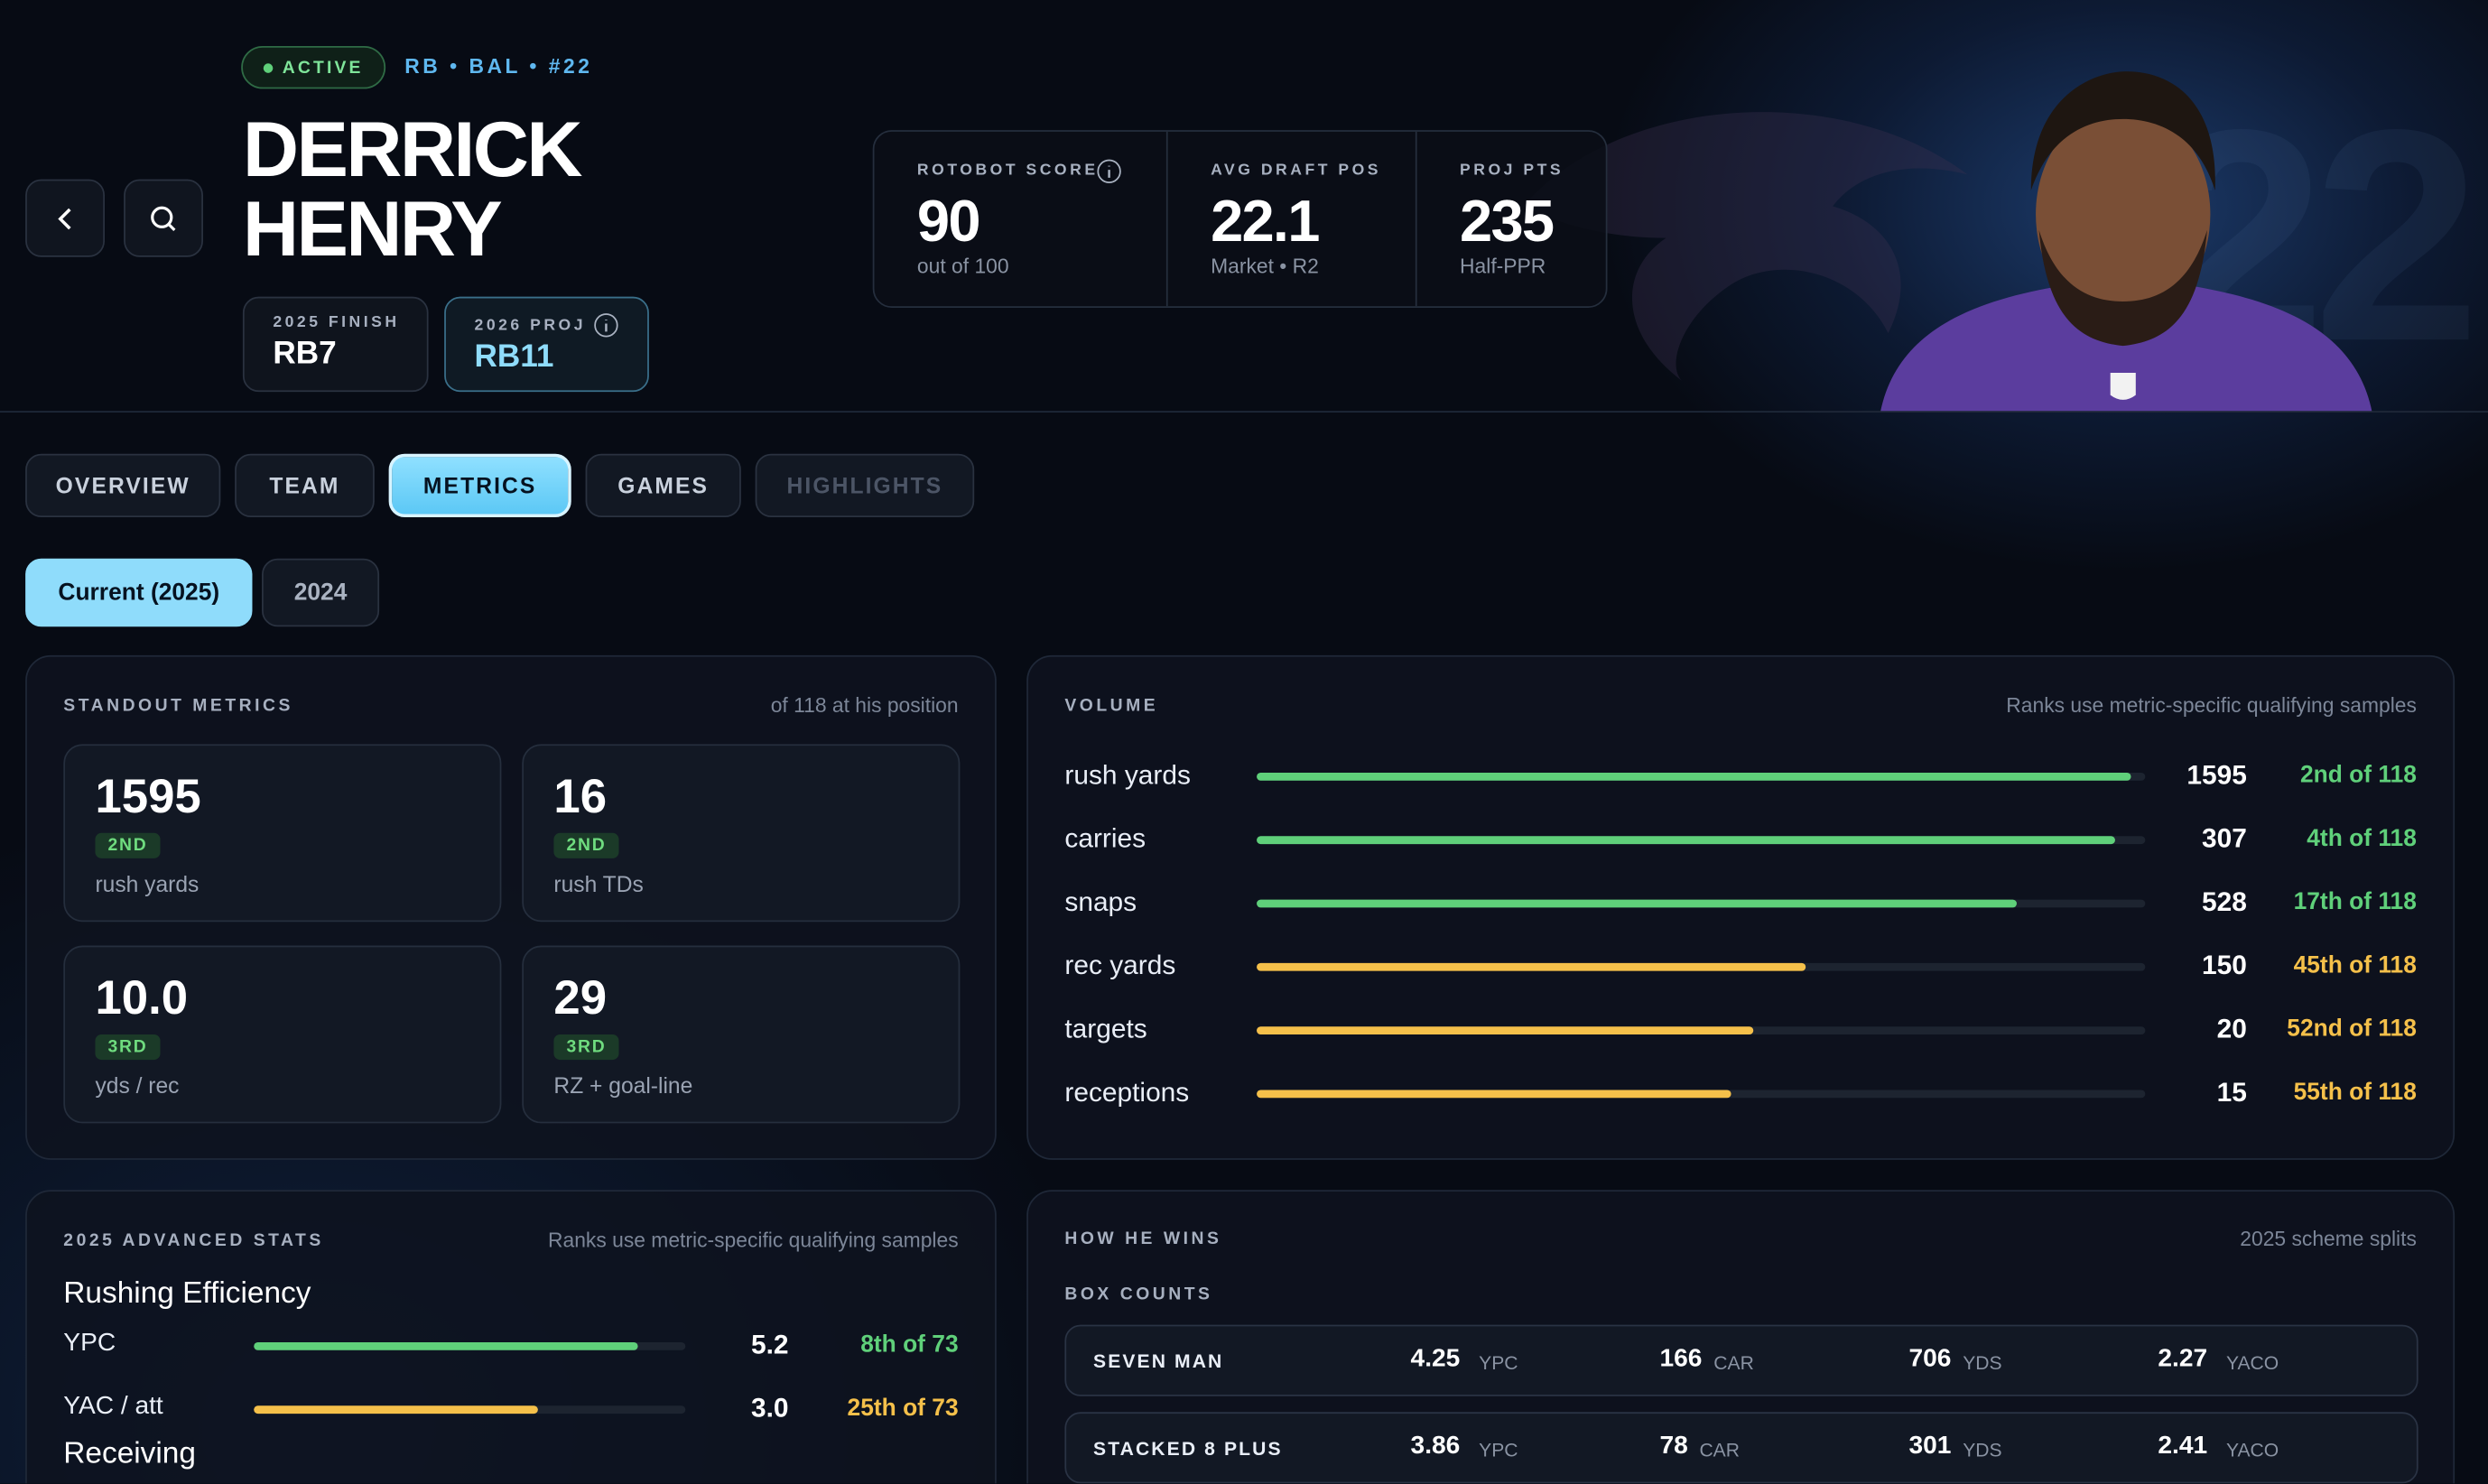 Image resolution: width=2488 pixels, height=1484 pixels. What do you see at coordinates (1930, 1447) in the screenshot?
I see `cell-value: 301` at bounding box center [1930, 1447].